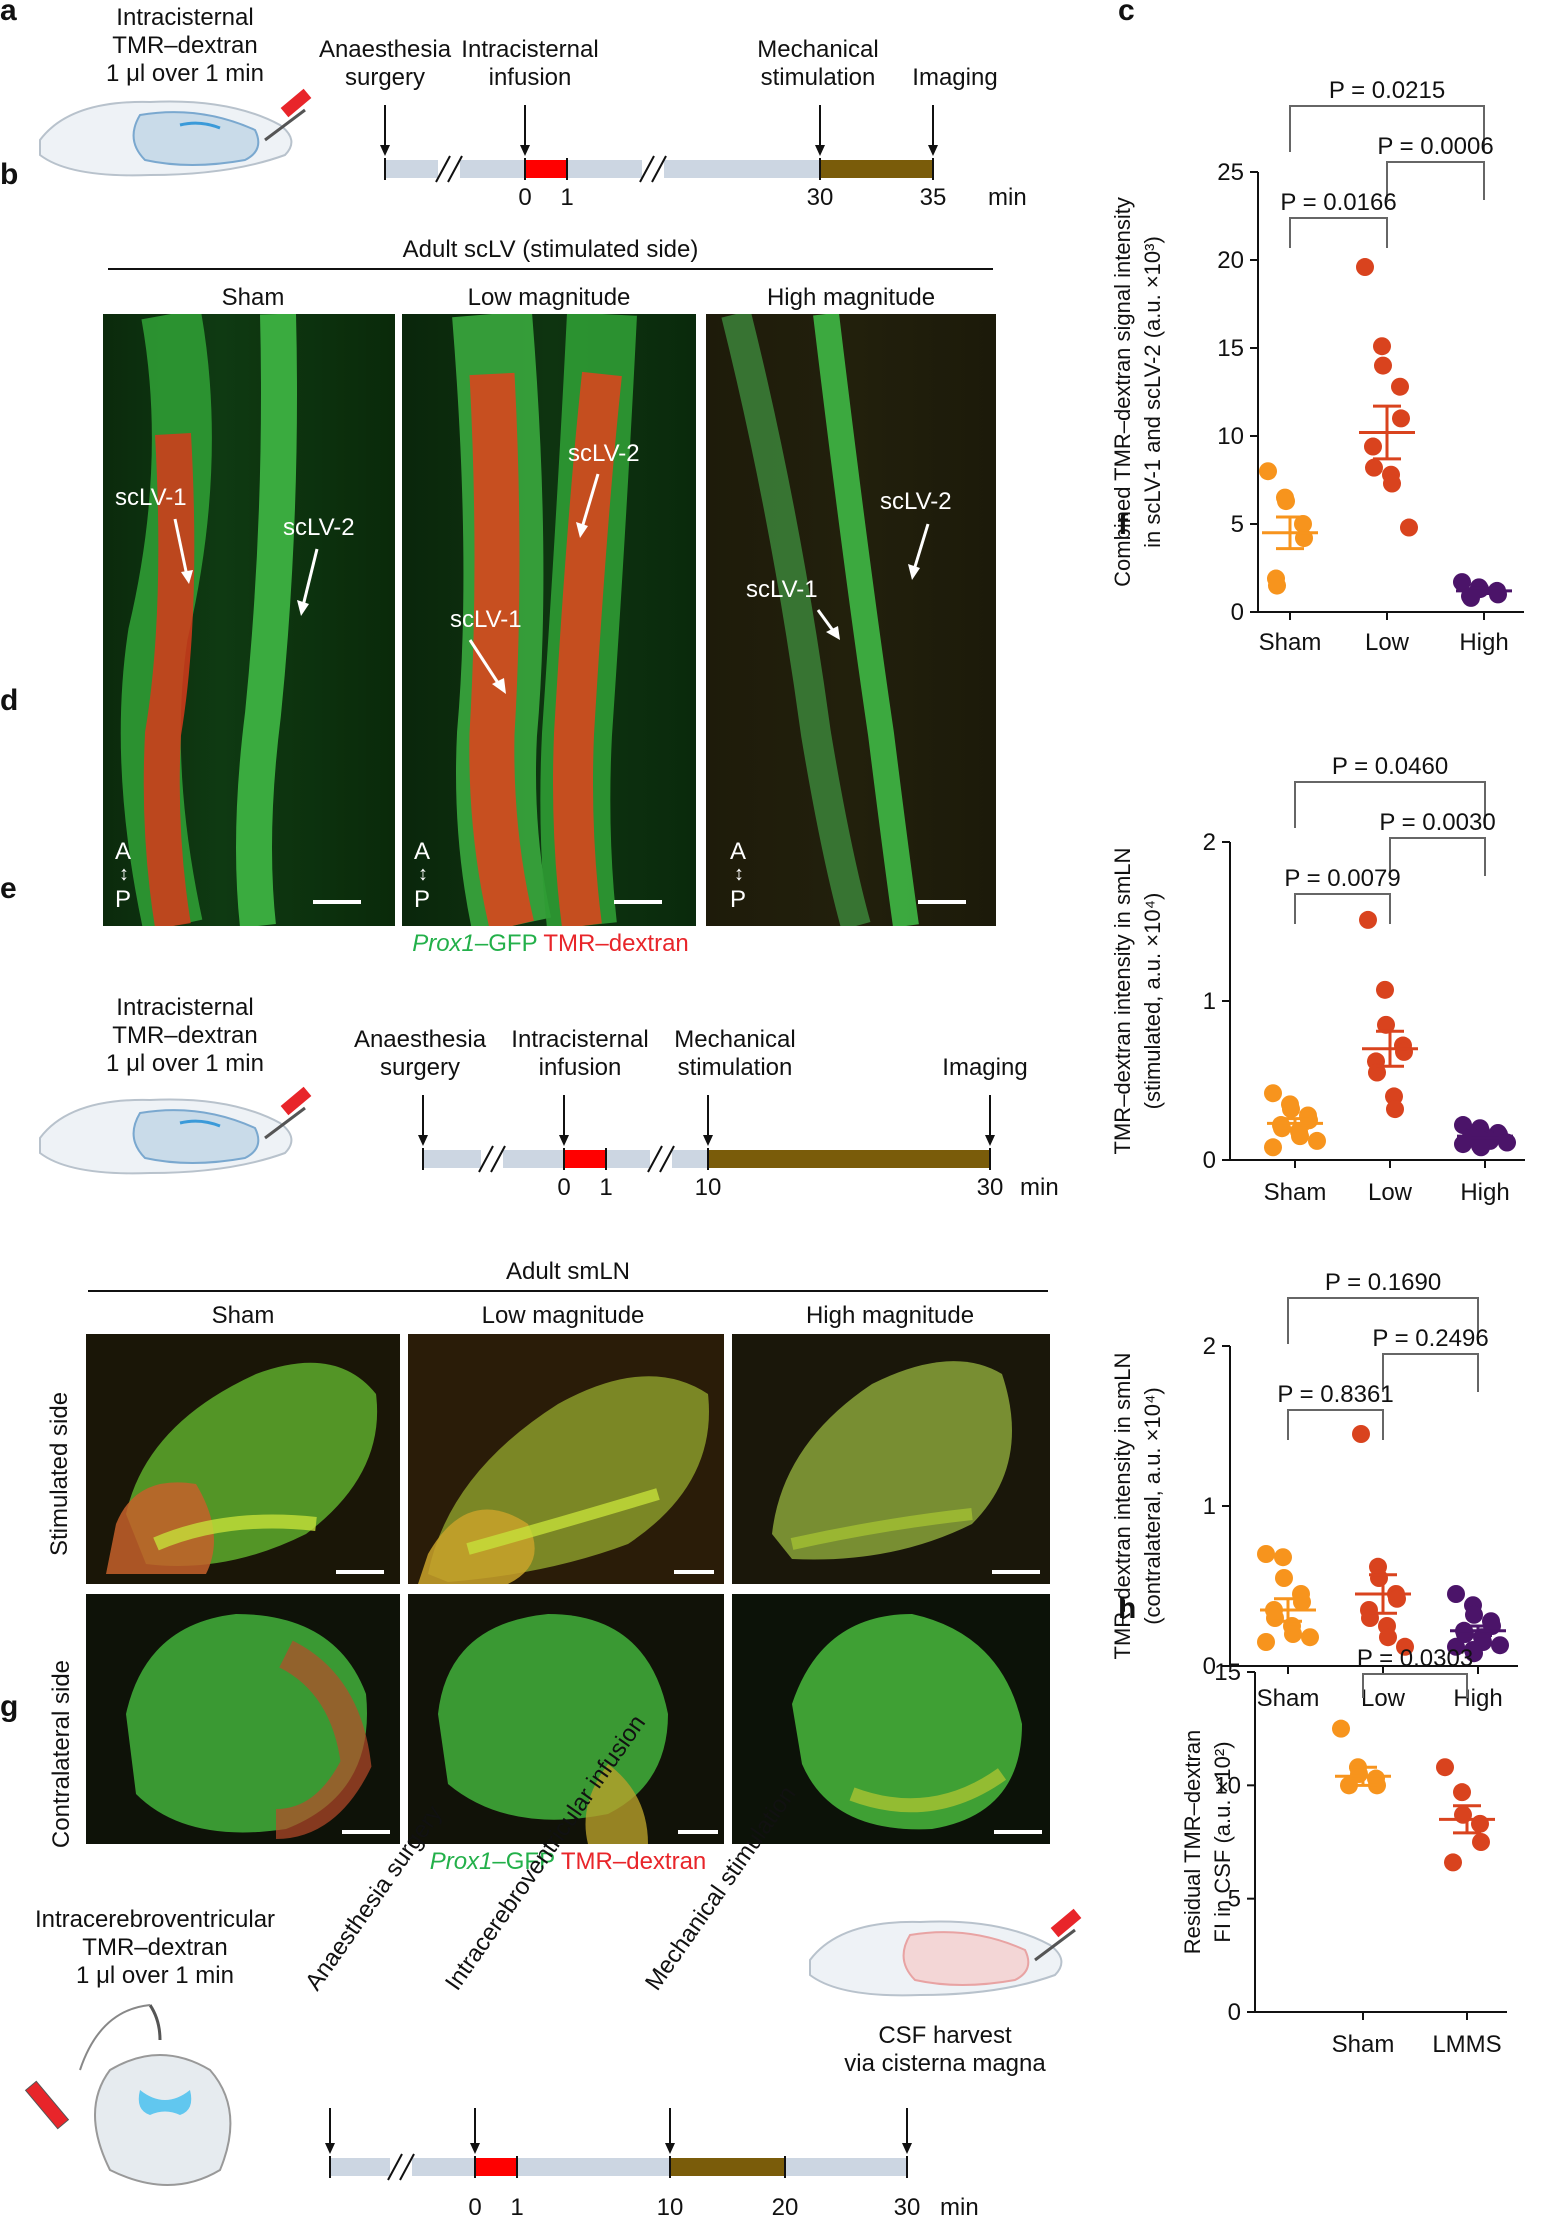  Describe the element at coordinates (785, 2207) in the screenshot. I see `tick-20: 20` at that location.